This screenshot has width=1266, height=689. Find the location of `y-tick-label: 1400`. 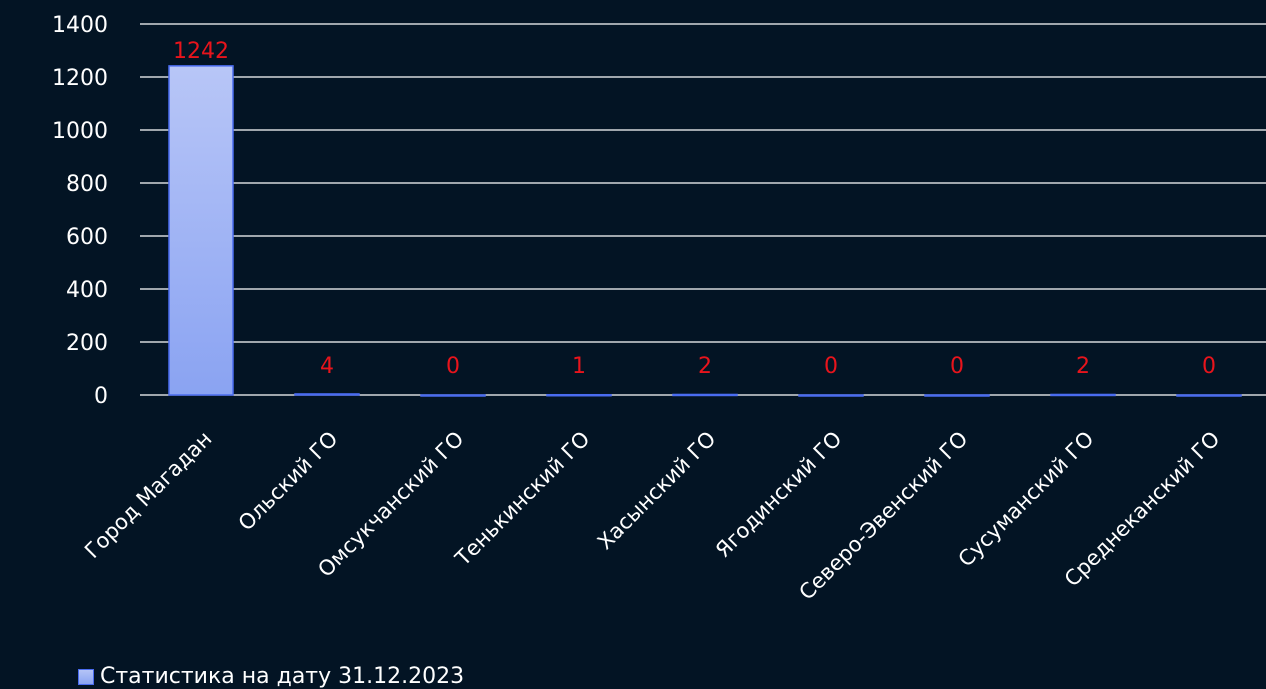

y-tick-label: 1400 is located at coordinates (80, 25).